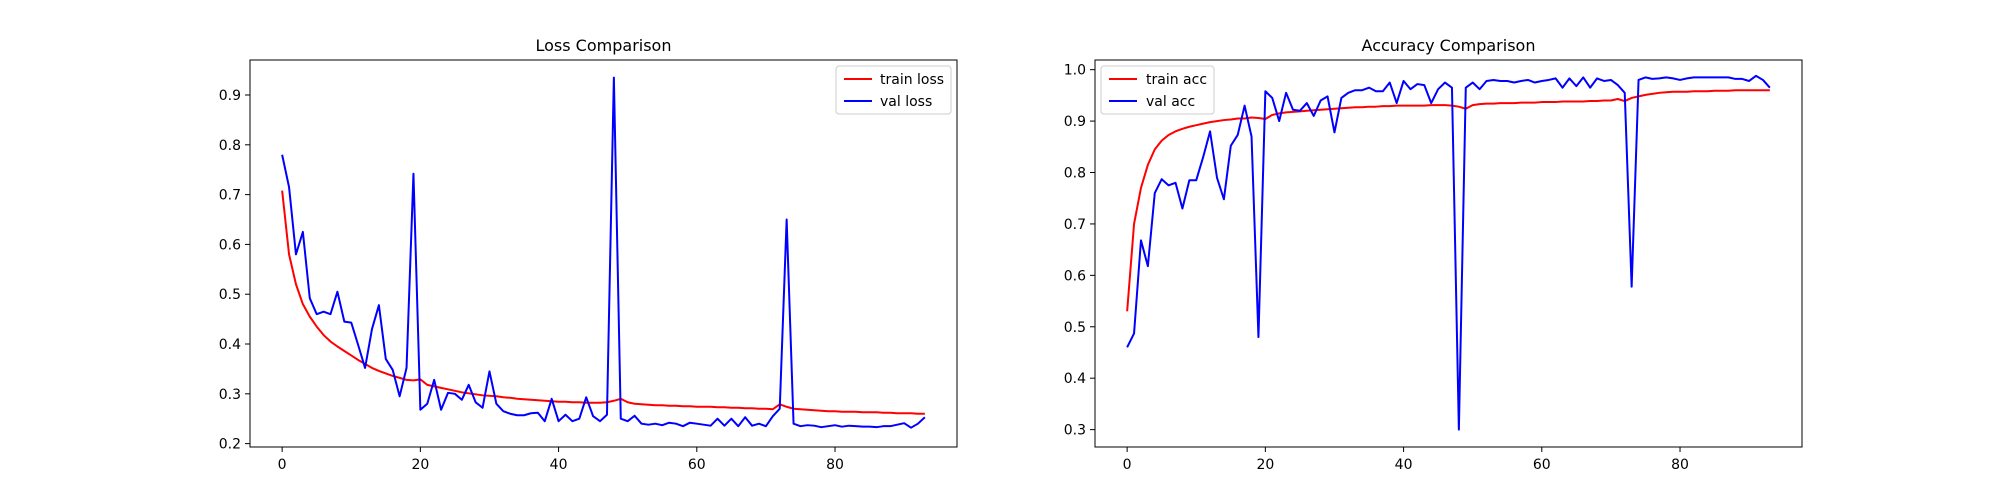 This screenshot has height=500, width=2000. What do you see at coordinates (1170, 102) in the screenshot?
I see `accuracy-legend-label-val: val acc` at bounding box center [1170, 102].